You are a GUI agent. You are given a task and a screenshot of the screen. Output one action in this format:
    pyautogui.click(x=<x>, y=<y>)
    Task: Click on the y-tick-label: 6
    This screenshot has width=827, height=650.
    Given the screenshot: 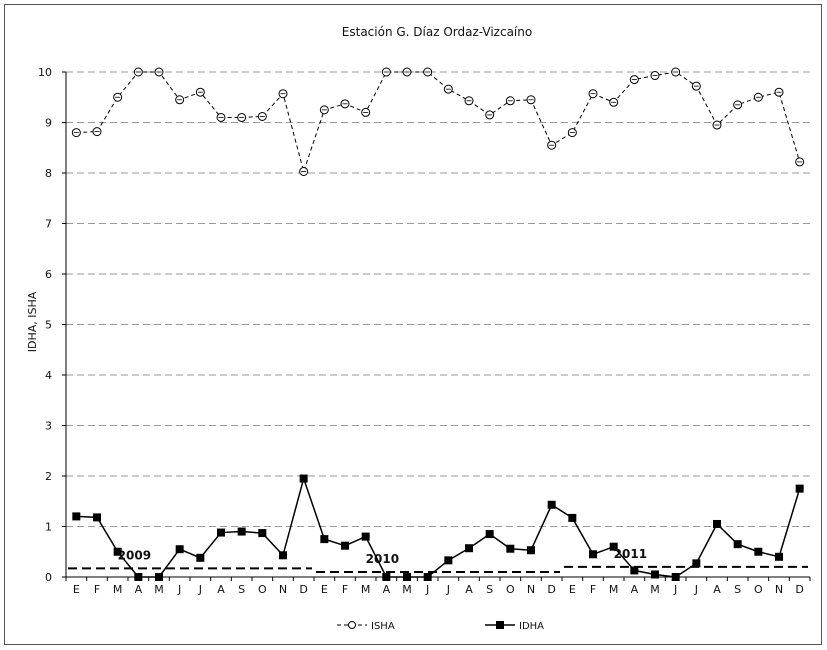 What is the action you would take?
    pyautogui.click(x=48, y=274)
    